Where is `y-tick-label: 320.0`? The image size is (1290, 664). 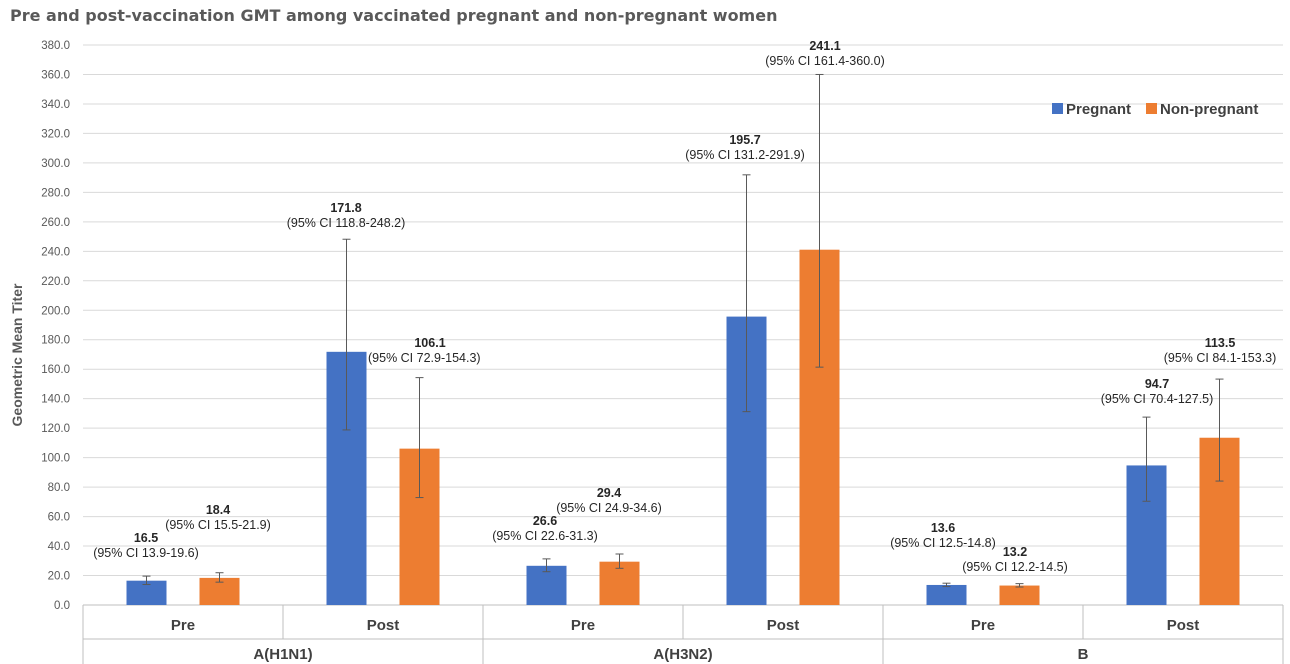
y-tick-label: 320.0 is located at coordinates (55, 134).